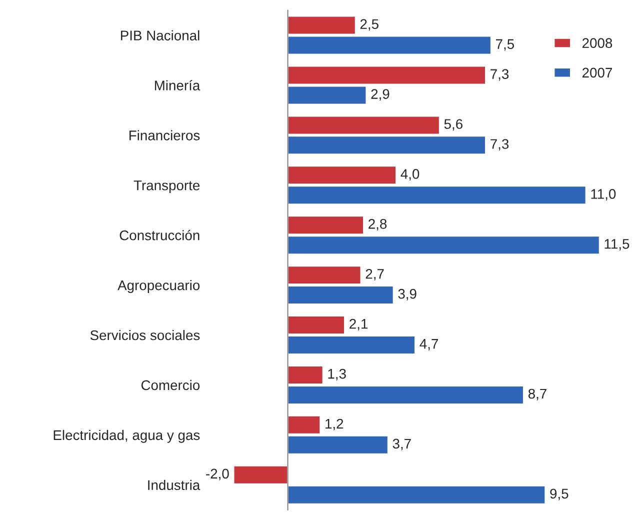  Describe the element at coordinates (160, 235) in the screenshot. I see `y-tick-label: Construcción` at that location.